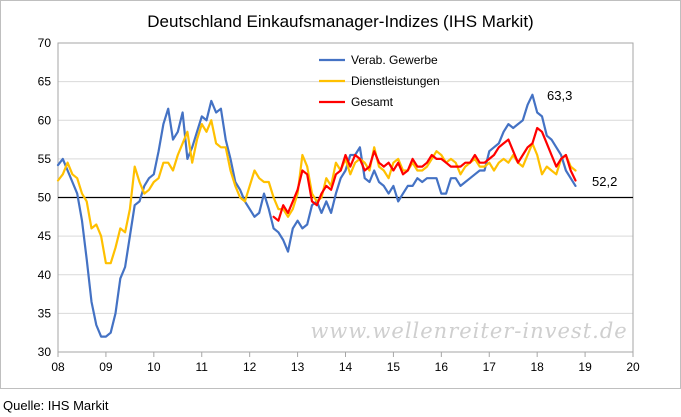 This screenshot has width=681, height=417. What do you see at coordinates (45, 159) in the screenshot?
I see `y-tick-label: 55` at bounding box center [45, 159].